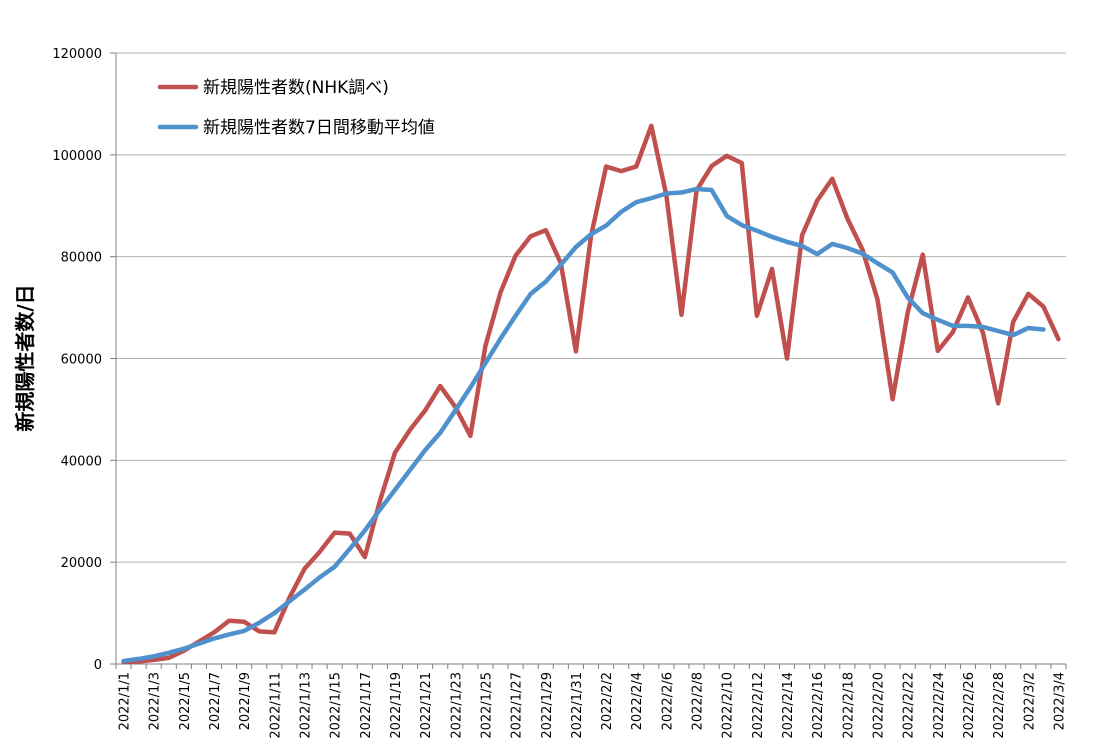  I want to click on y-tick-label: 60000, so click(81, 360).